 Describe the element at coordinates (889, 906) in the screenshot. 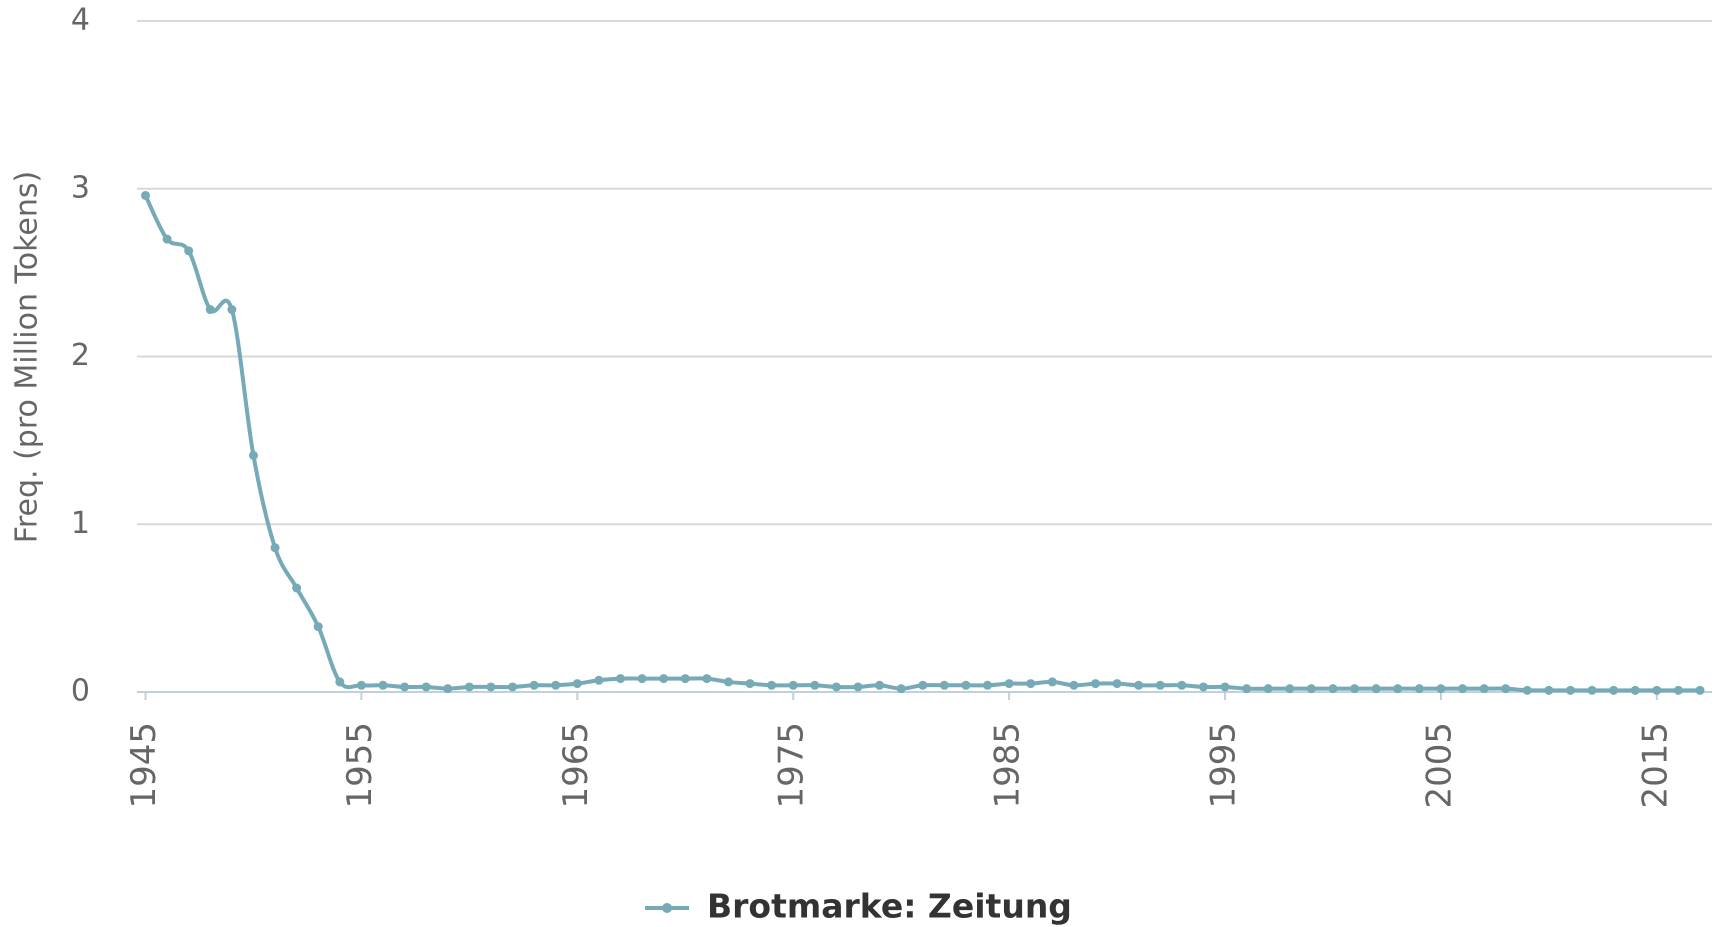

I see `legend-label: Brotmarke: Zeitung` at that location.